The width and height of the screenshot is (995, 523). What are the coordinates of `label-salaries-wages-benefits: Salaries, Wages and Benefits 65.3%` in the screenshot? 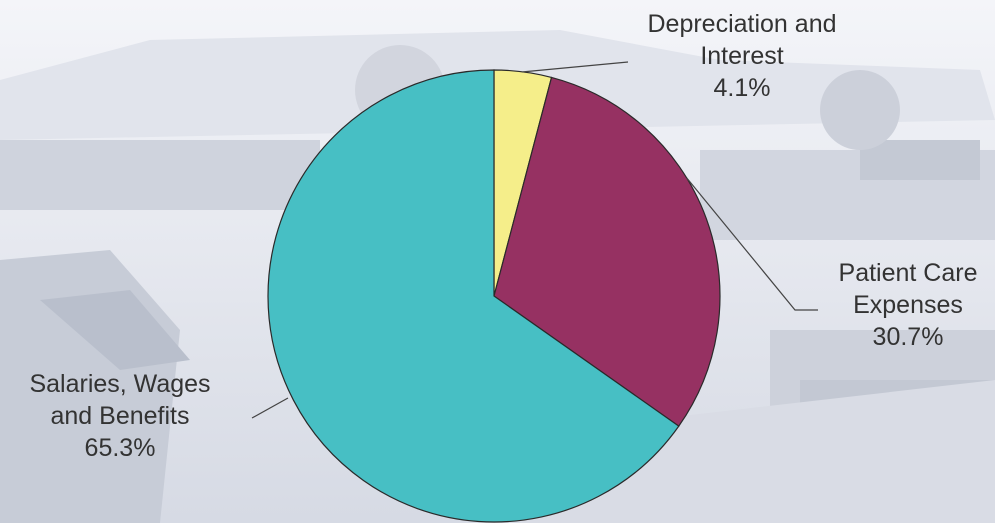 It's located at (120, 416).